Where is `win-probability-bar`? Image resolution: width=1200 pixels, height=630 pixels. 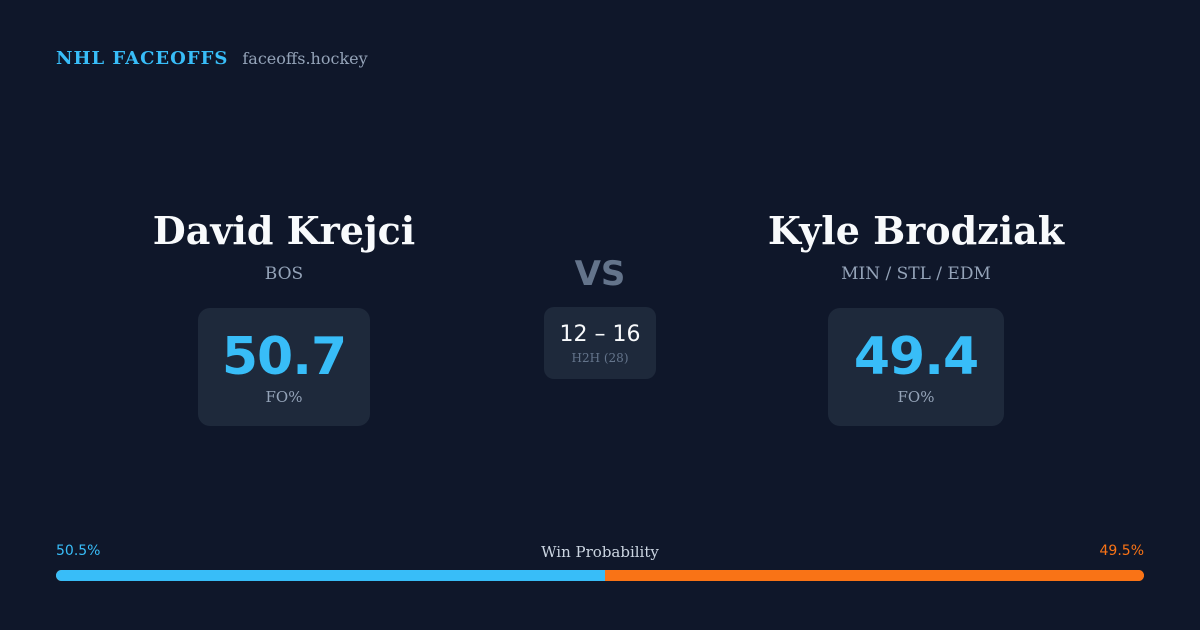
win-probability-bar is located at coordinates (600, 575).